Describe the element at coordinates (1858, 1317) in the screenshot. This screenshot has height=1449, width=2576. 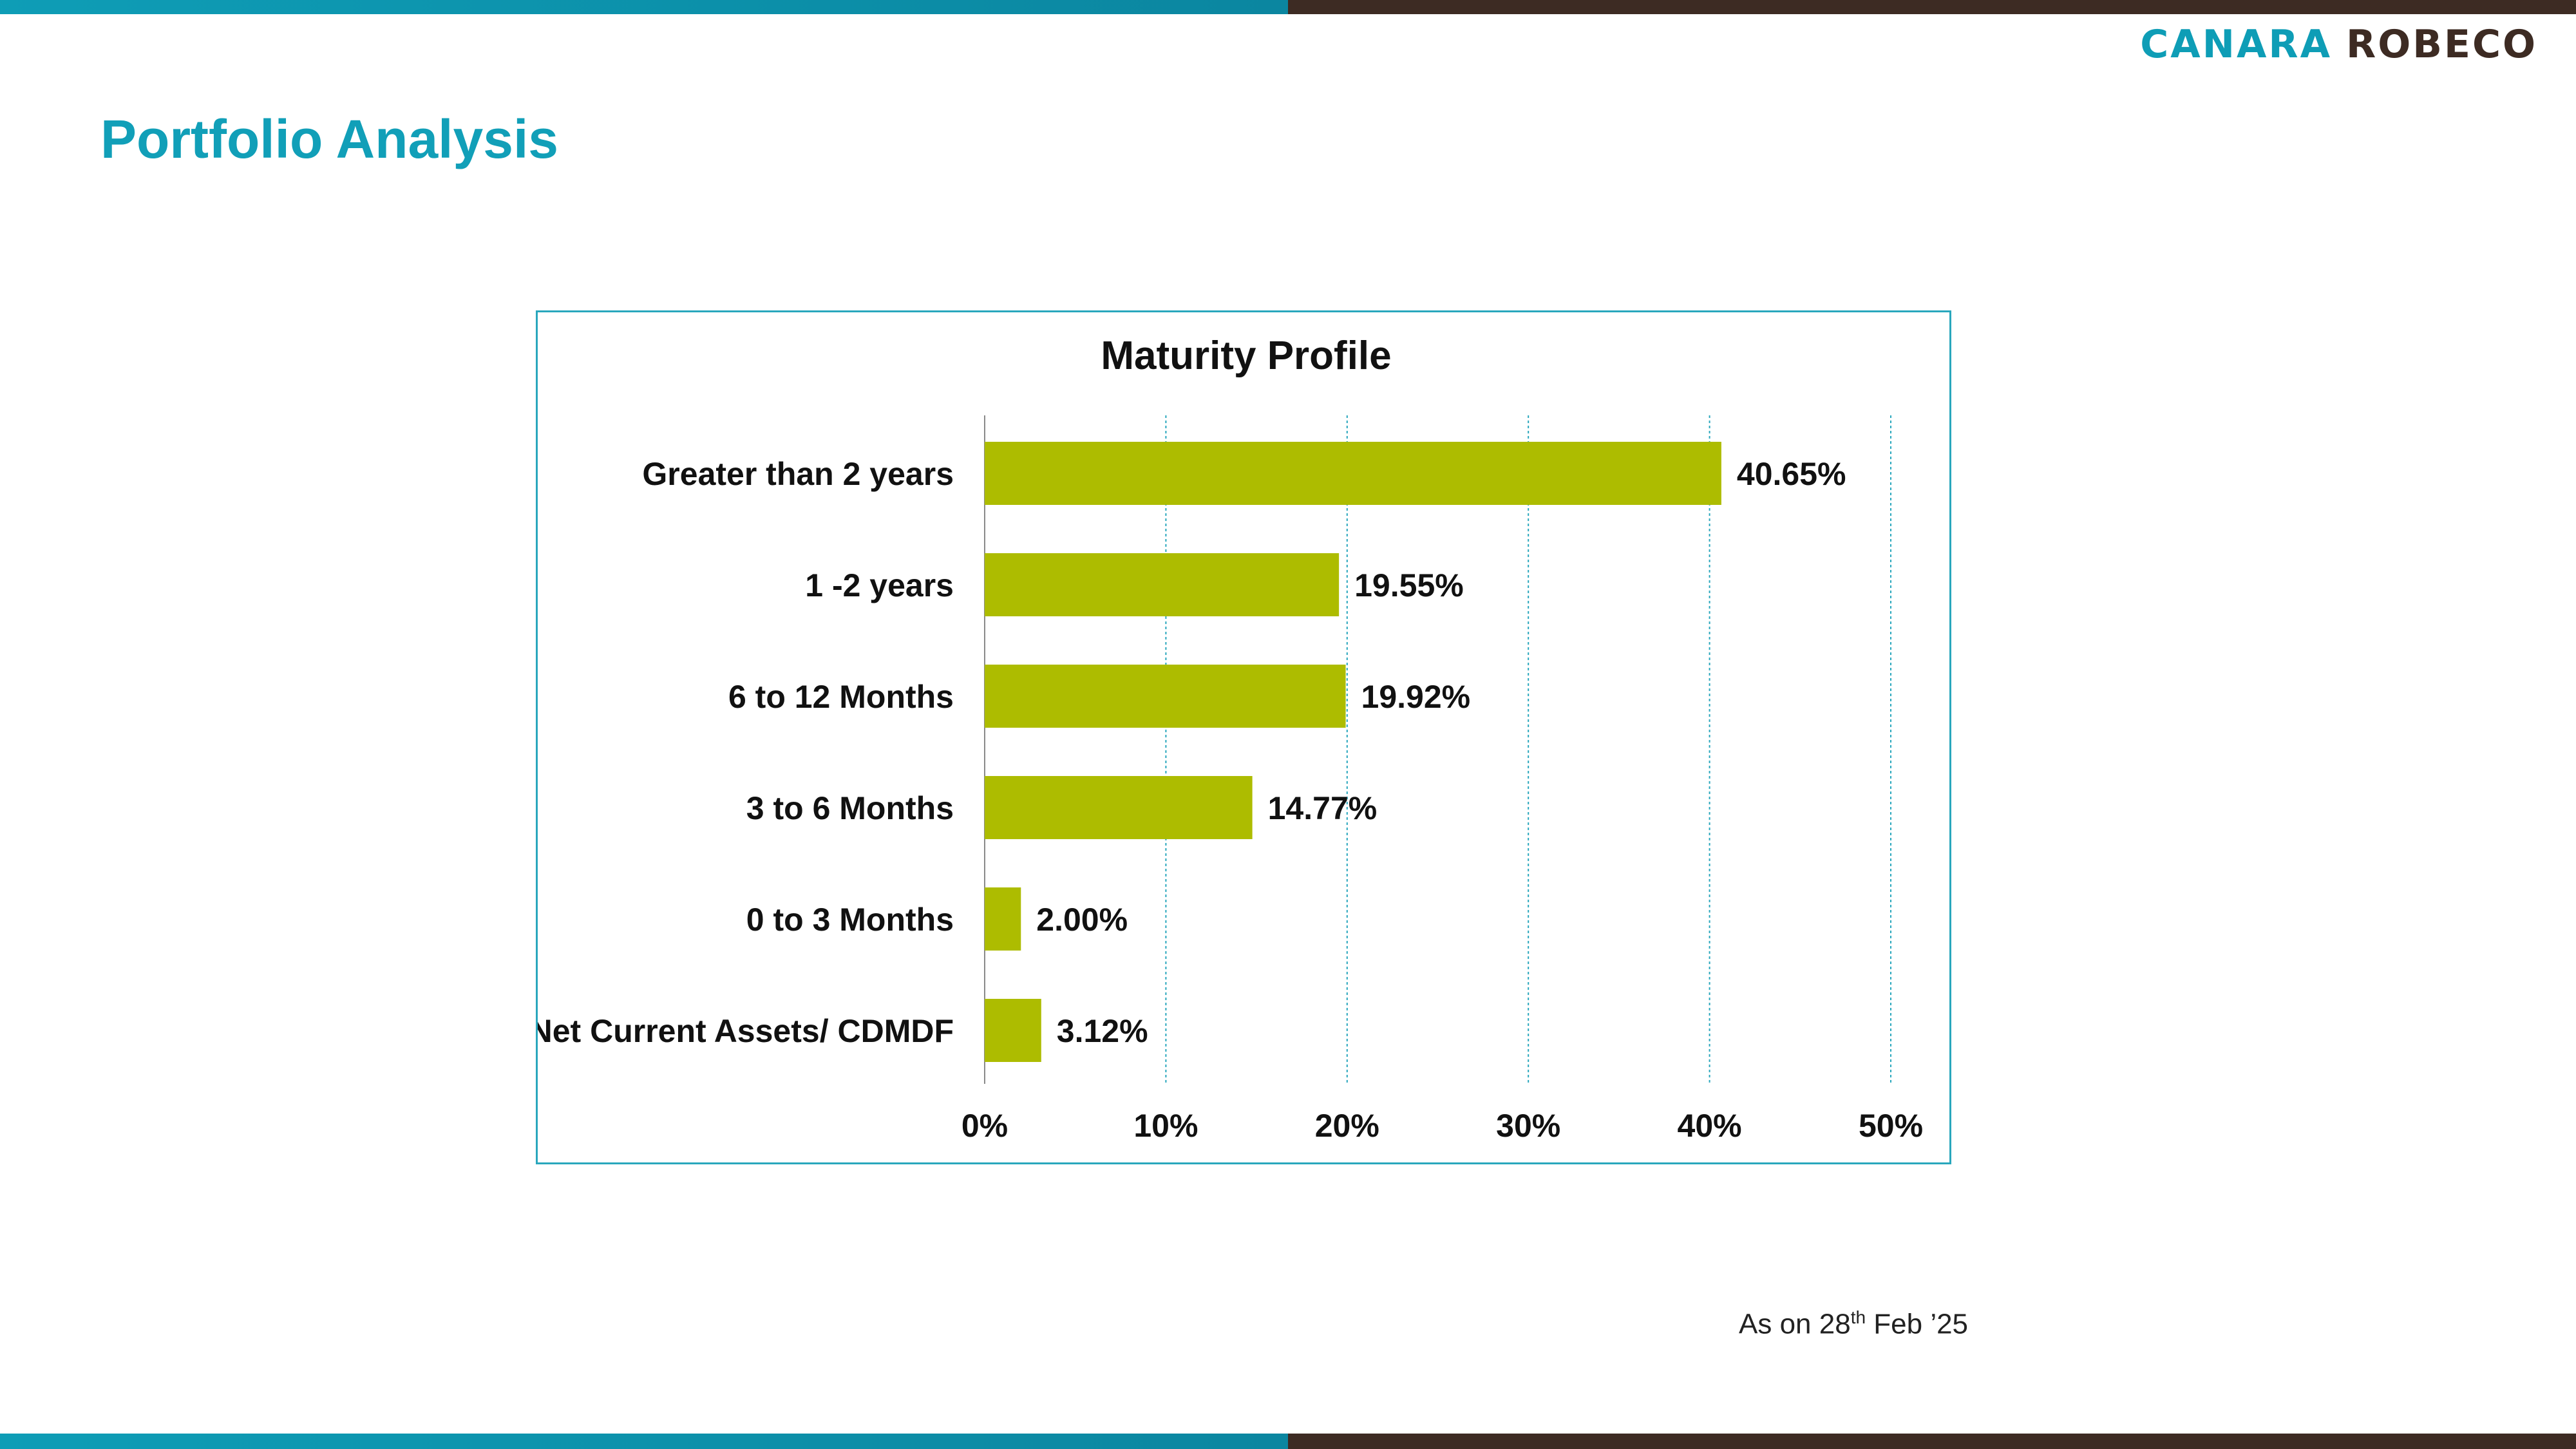
I see `footnote-superscript: th` at that location.